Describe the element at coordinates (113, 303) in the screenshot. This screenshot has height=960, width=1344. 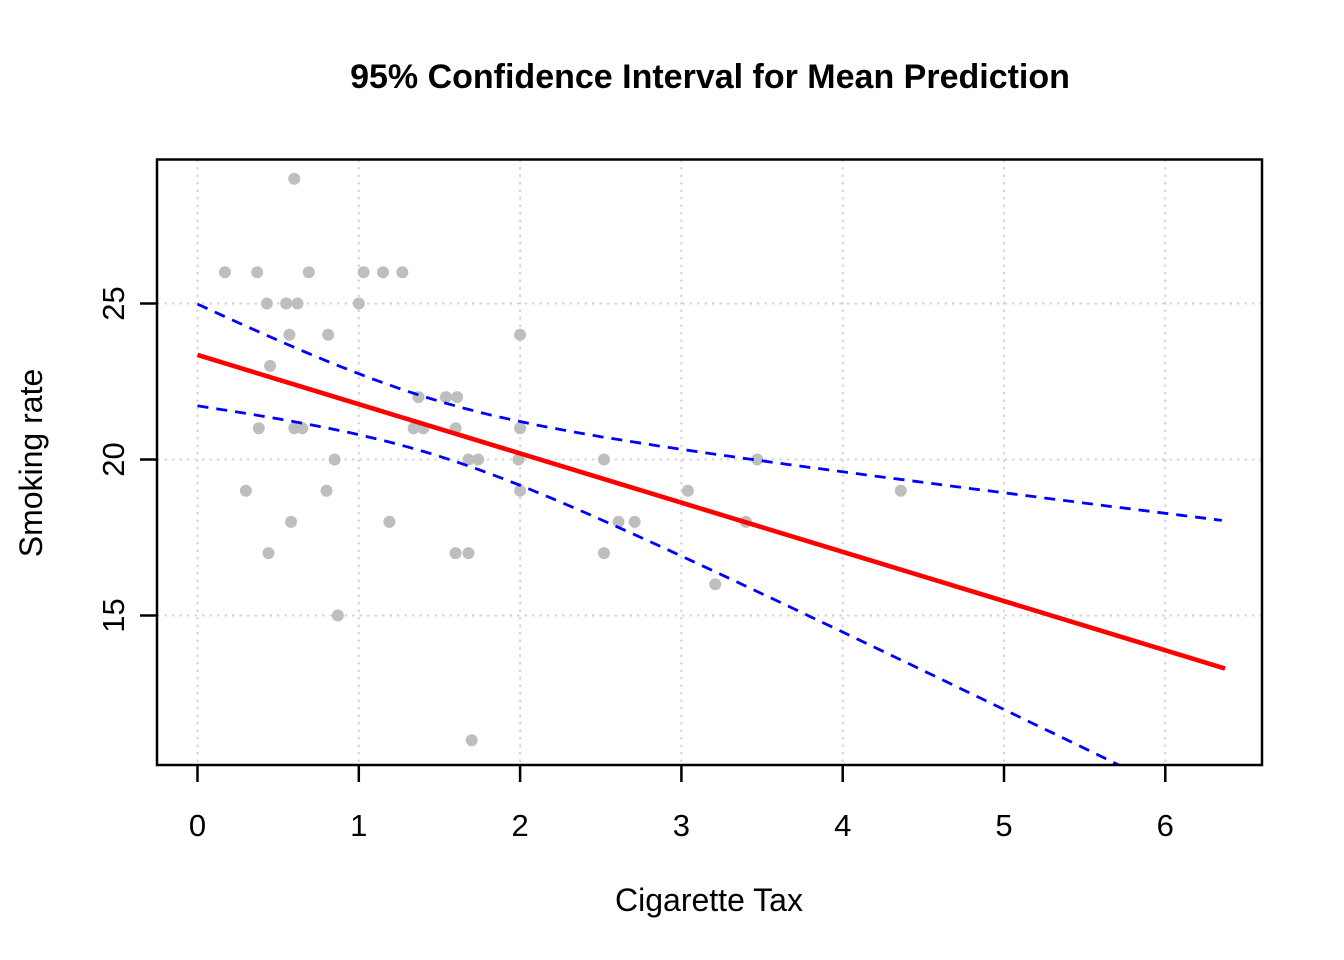
I see `y-tick-label: 25` at that location.